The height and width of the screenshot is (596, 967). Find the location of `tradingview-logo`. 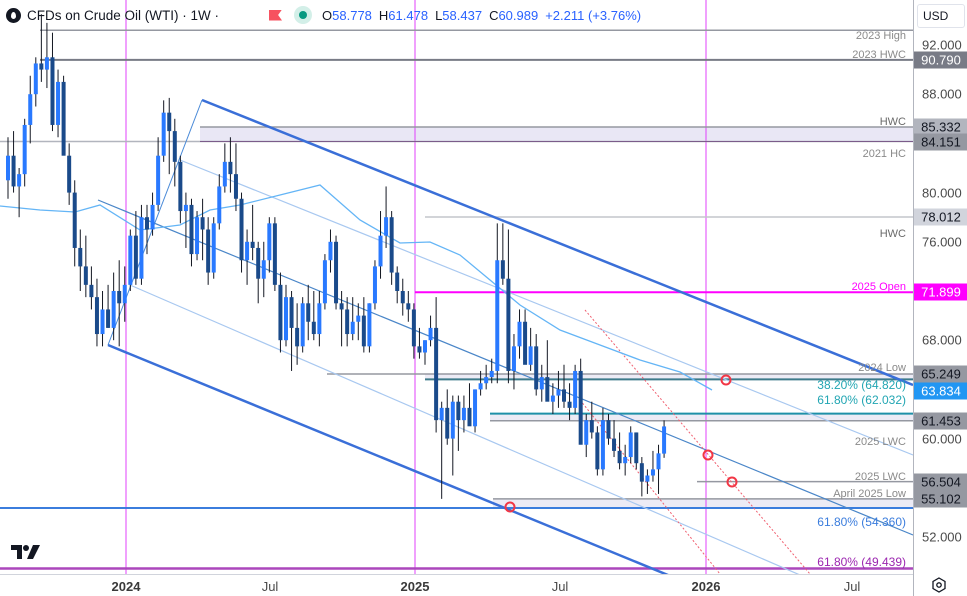

tradingview-logo is located at coordinates (26, 553).